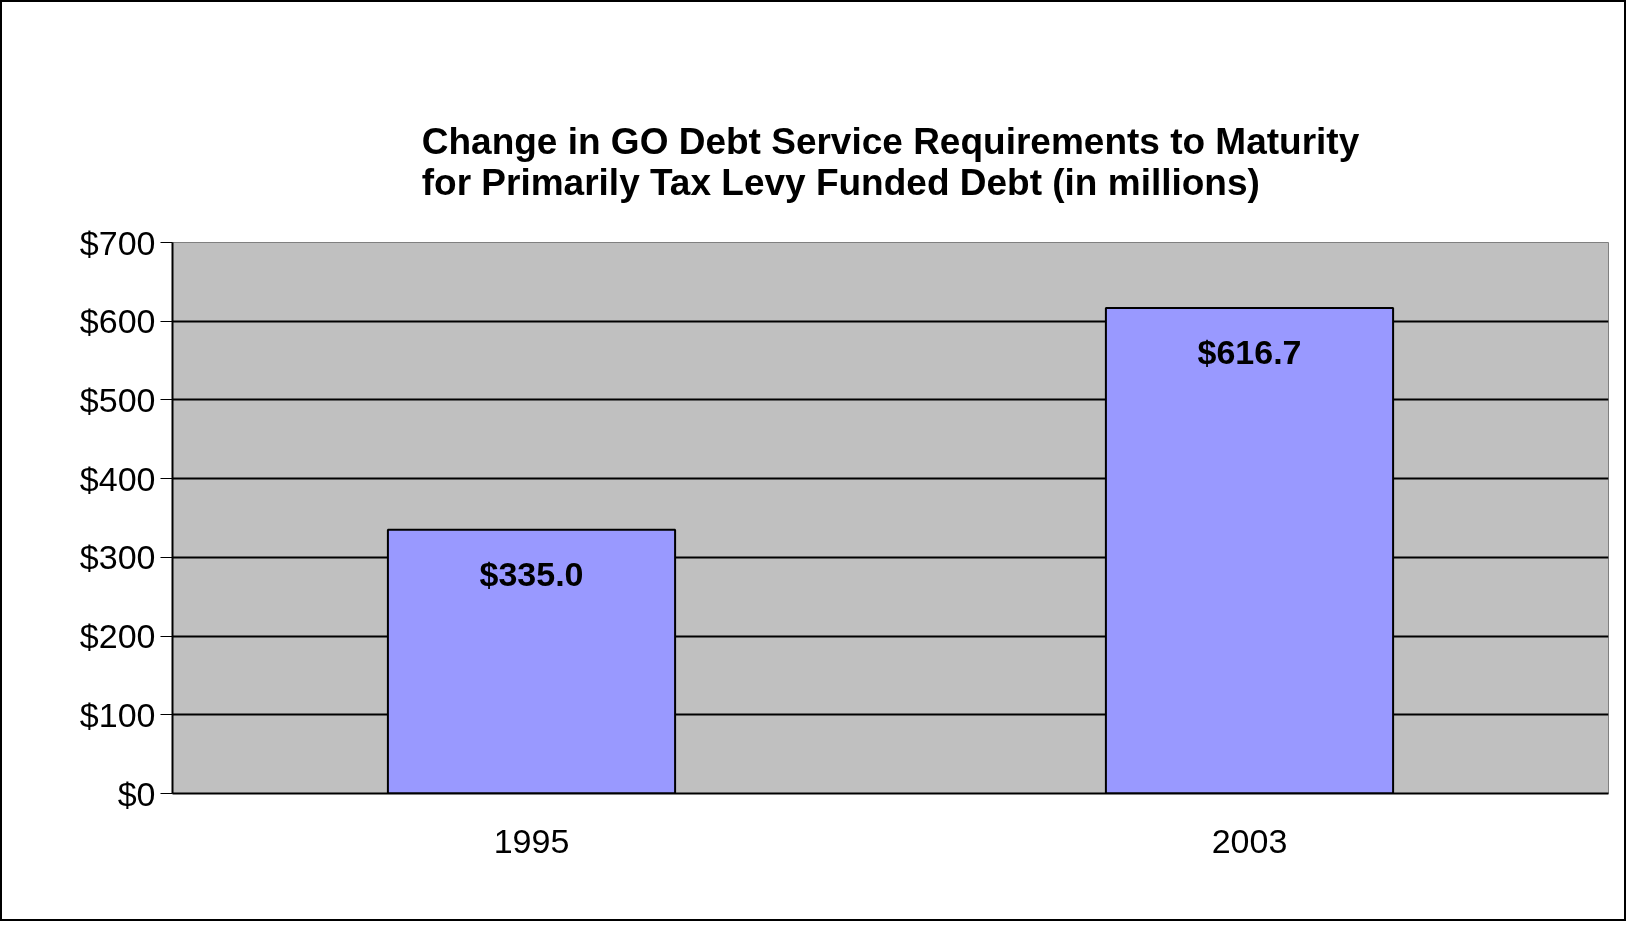 This screenshot has height=927, width=1632. I want to click on y-tick-label: $200, so click(117, 636).